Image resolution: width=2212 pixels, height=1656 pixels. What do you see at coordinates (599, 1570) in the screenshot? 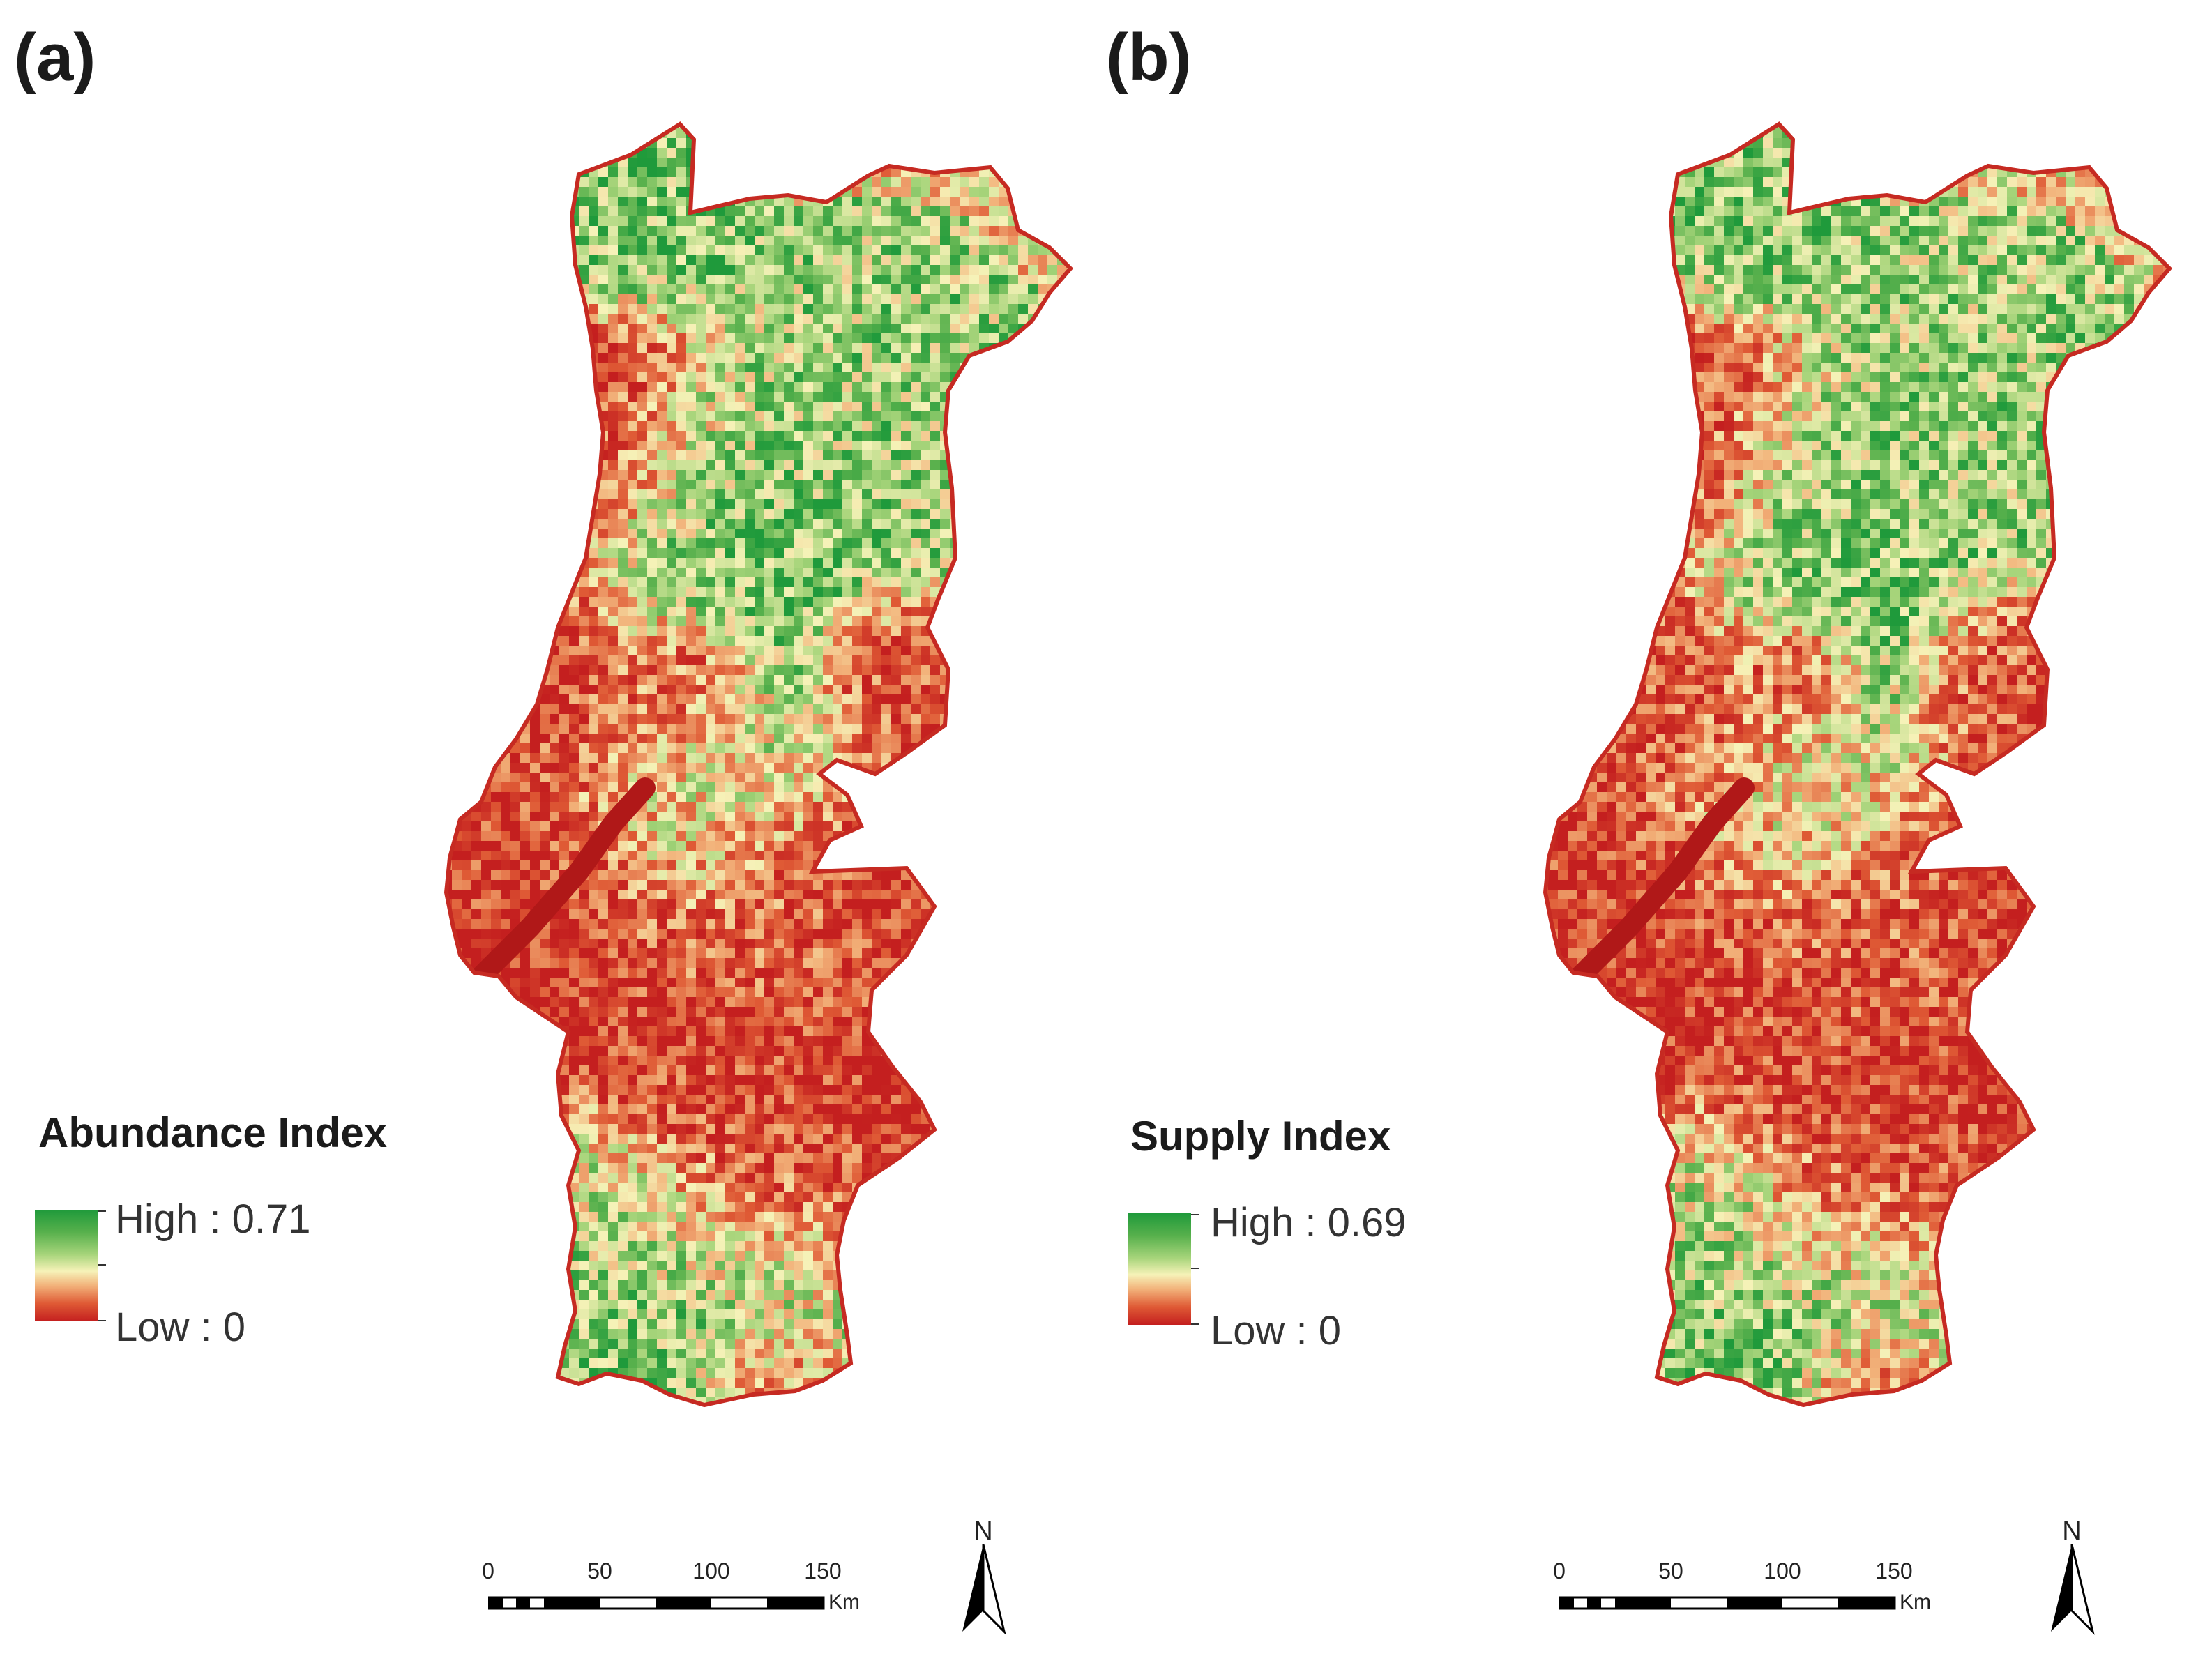
I see `scale-tick-50-a: 50` at bounding box center [599, 1570].